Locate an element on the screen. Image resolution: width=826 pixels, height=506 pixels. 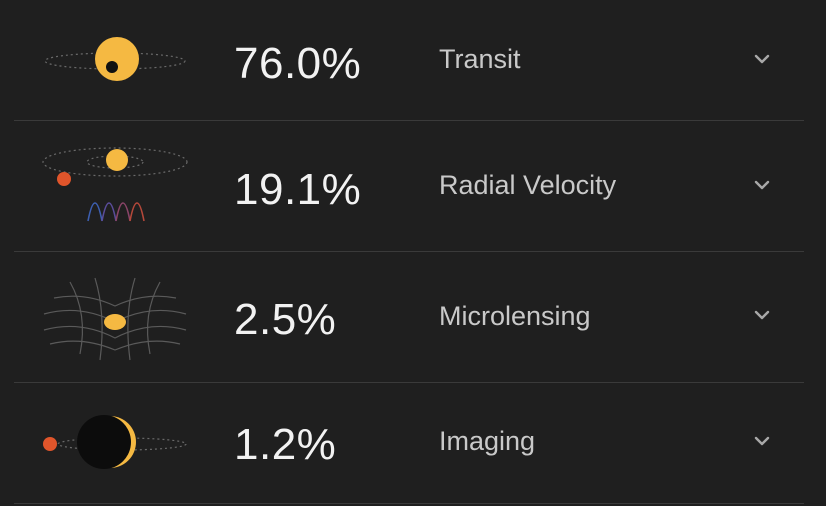
imaging-illustration-icon is located at coordinates (115, 442).